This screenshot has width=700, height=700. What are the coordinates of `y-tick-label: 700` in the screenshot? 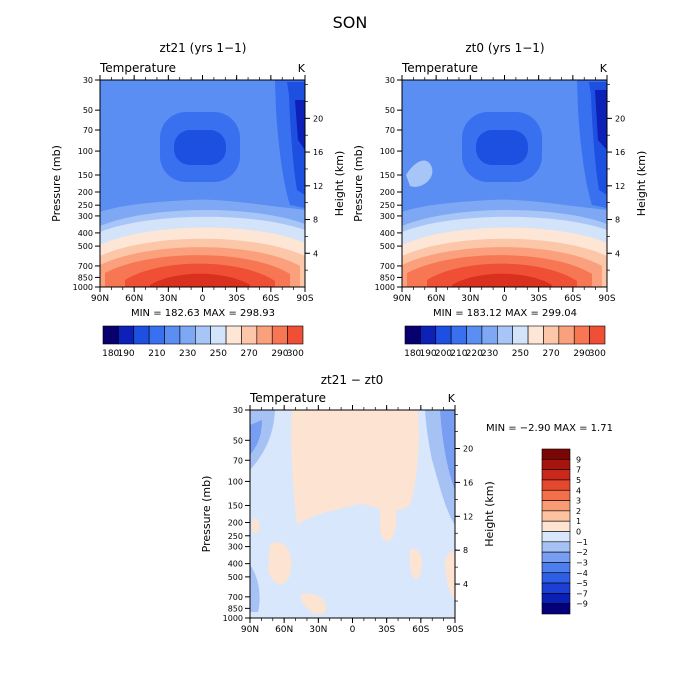 It's located at (235, 597).